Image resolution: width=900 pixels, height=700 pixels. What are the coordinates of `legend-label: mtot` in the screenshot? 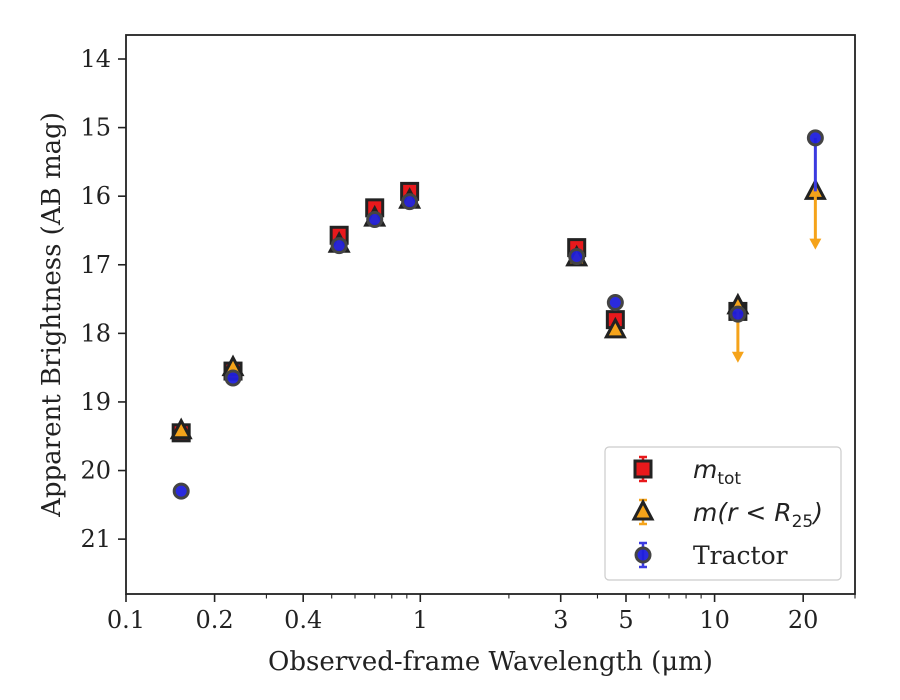 It's located at (717, 472).